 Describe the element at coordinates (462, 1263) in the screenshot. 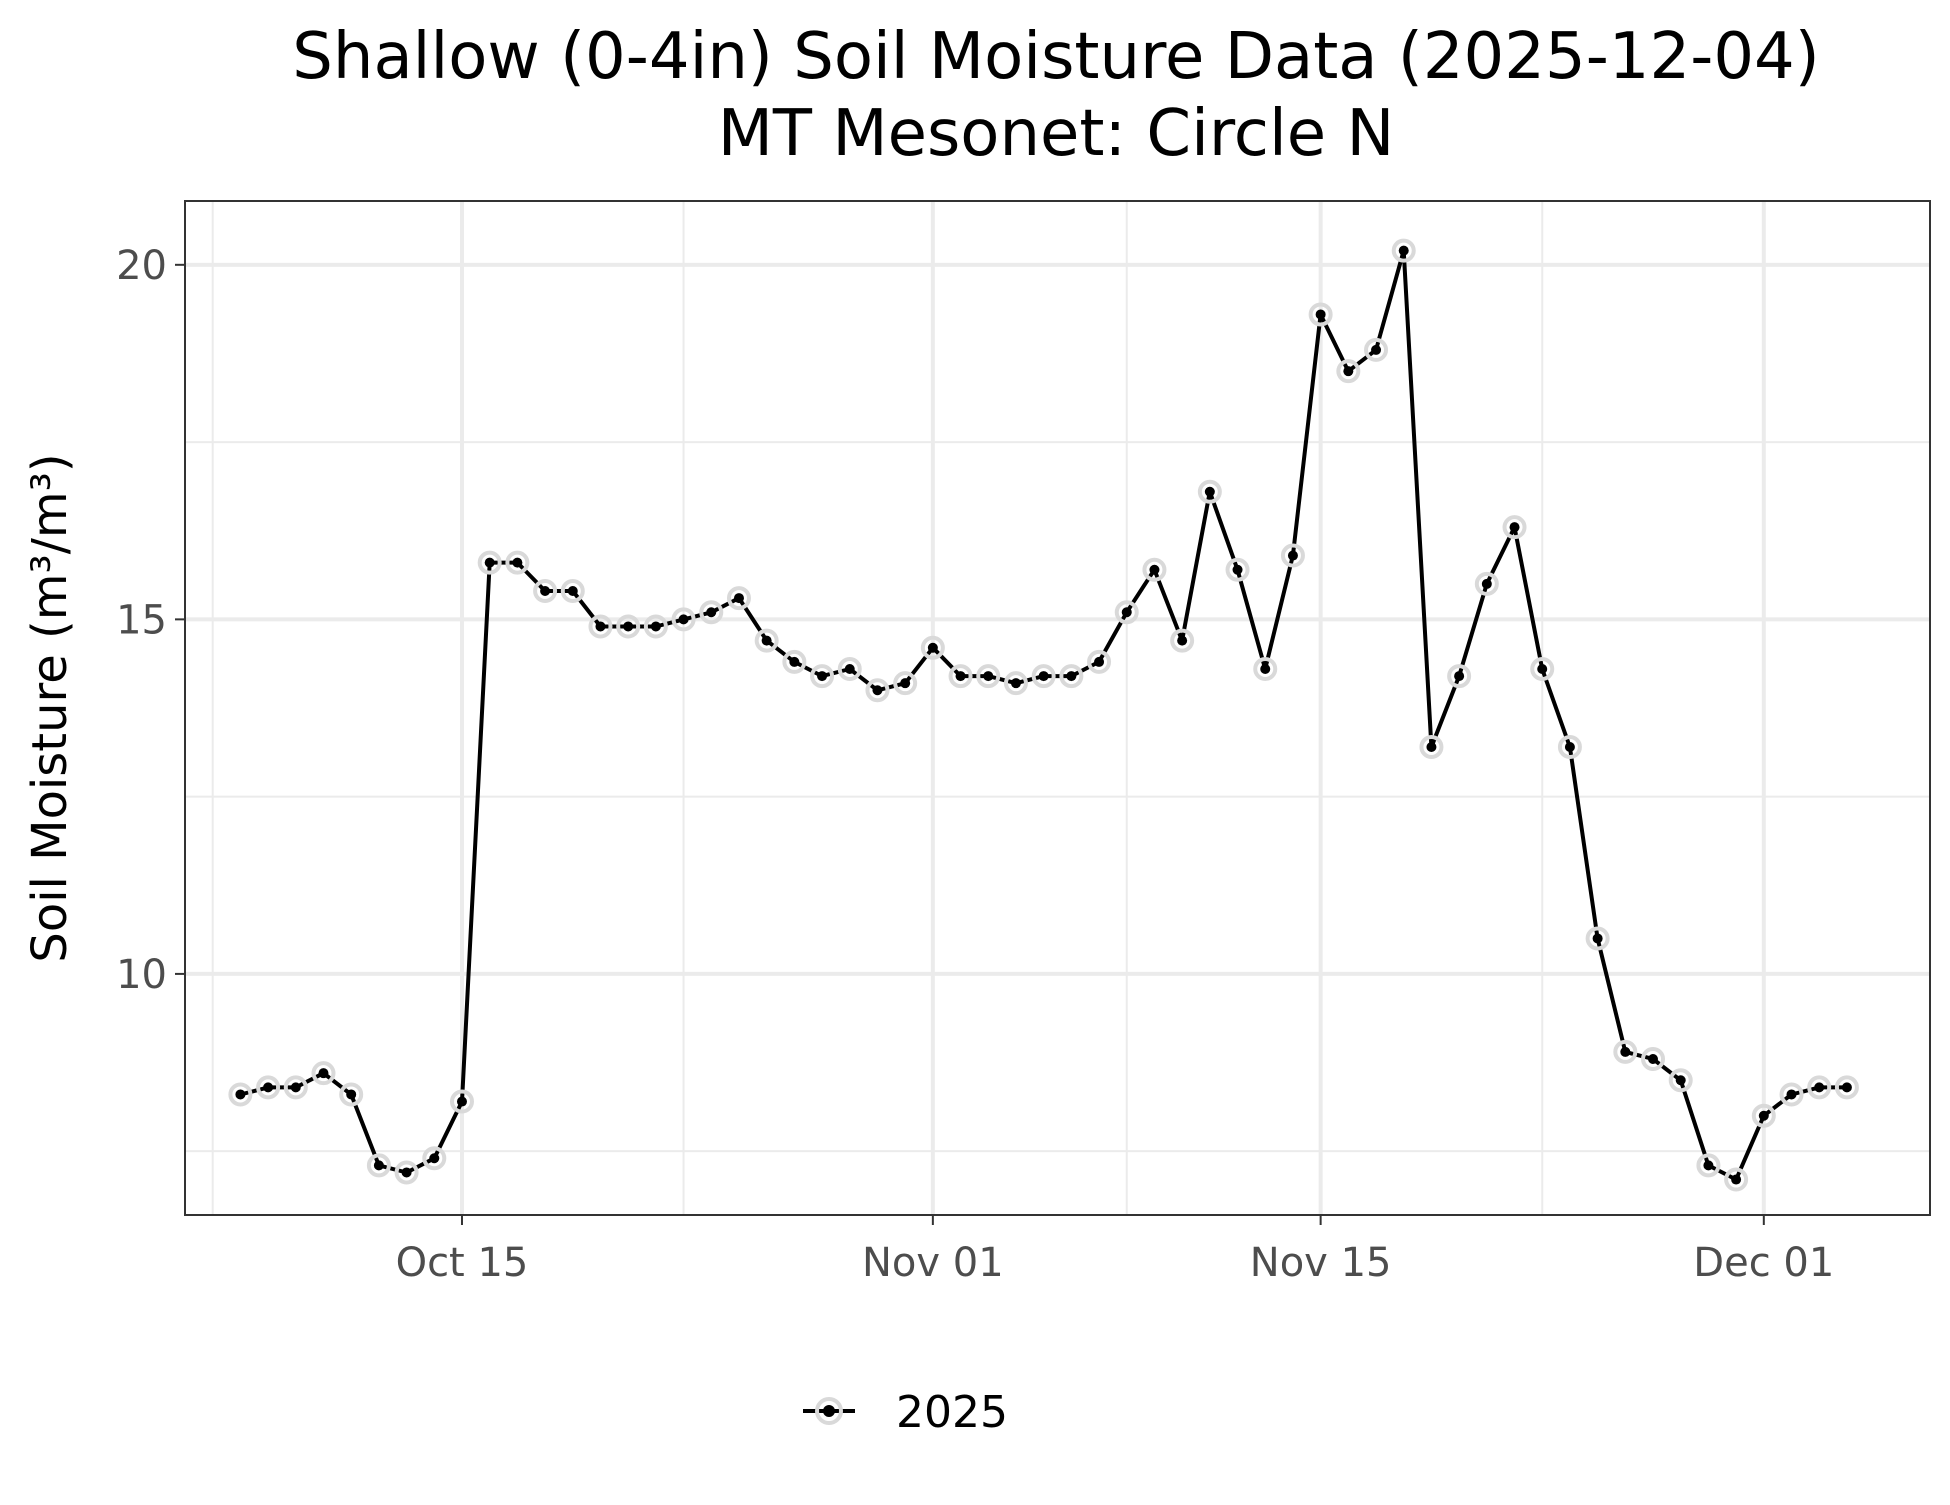

I see `x-tick-label: Oct 15` at that location.